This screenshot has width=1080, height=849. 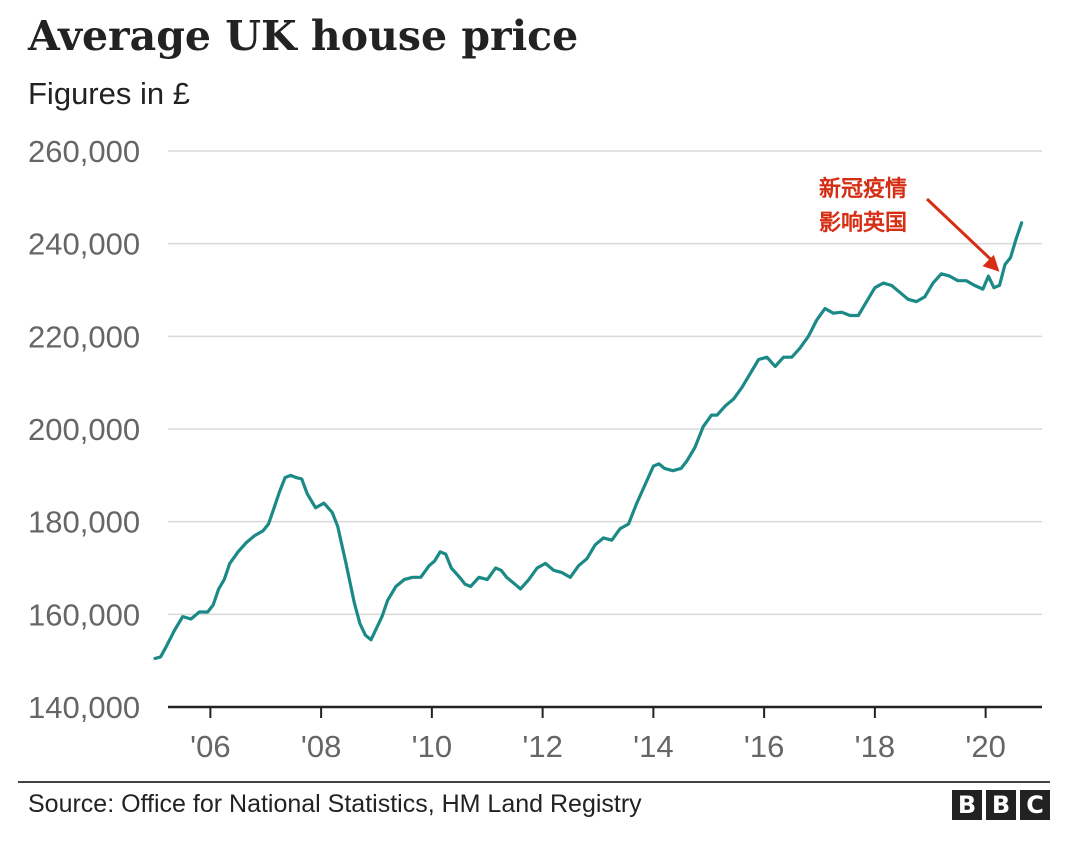 What do you see at coordinates (863, 189) in the screenshot?
I see `annotation-text: 新冠疫情` at bounding box center [863, 189].